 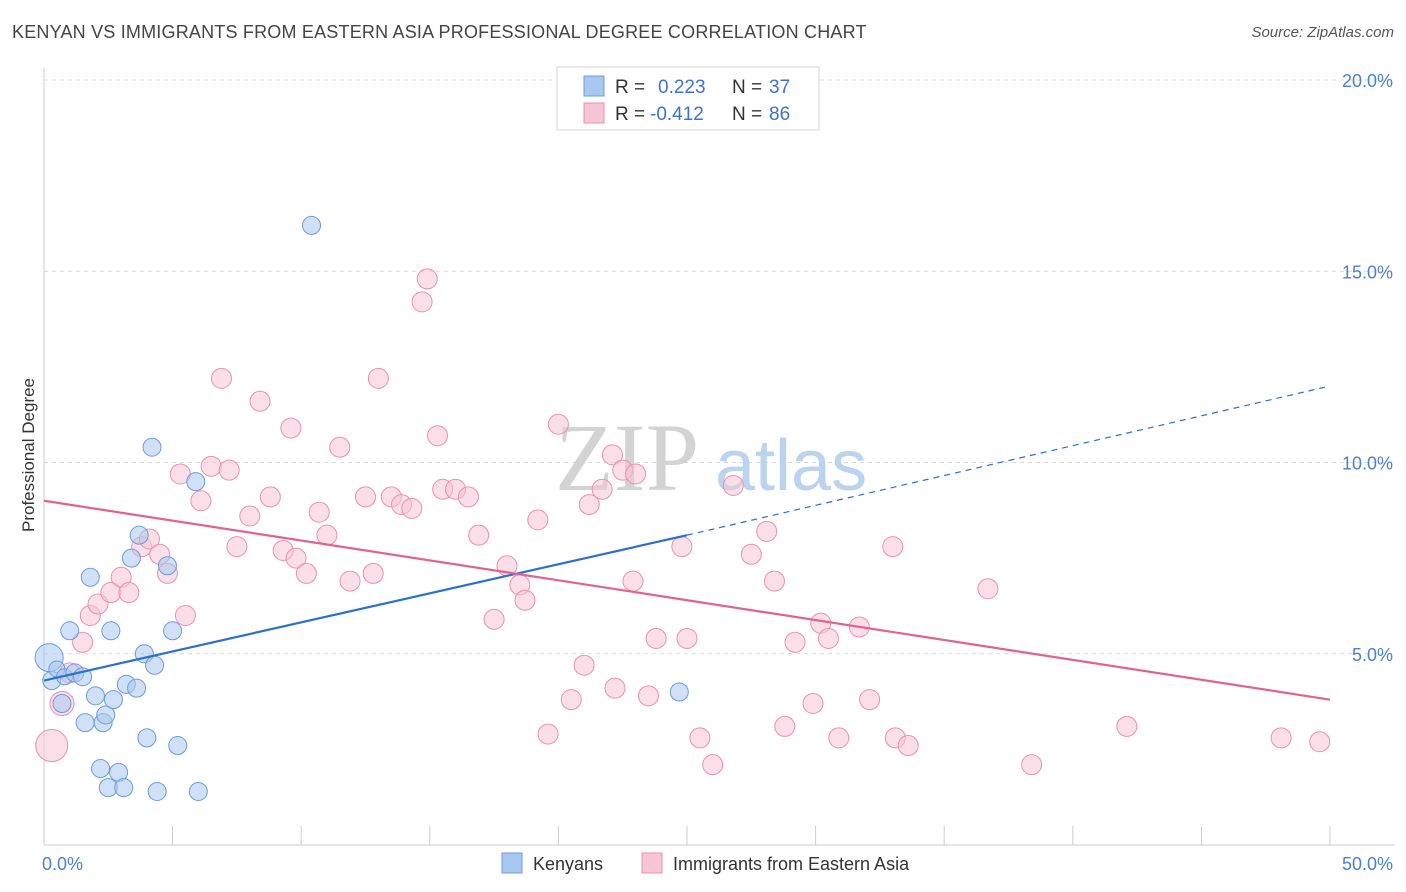 What do you see at coordinates (1008, 460) in the screenshot?
I see `trend-line-kenyans-extension` at bounding box center [1008, 460].